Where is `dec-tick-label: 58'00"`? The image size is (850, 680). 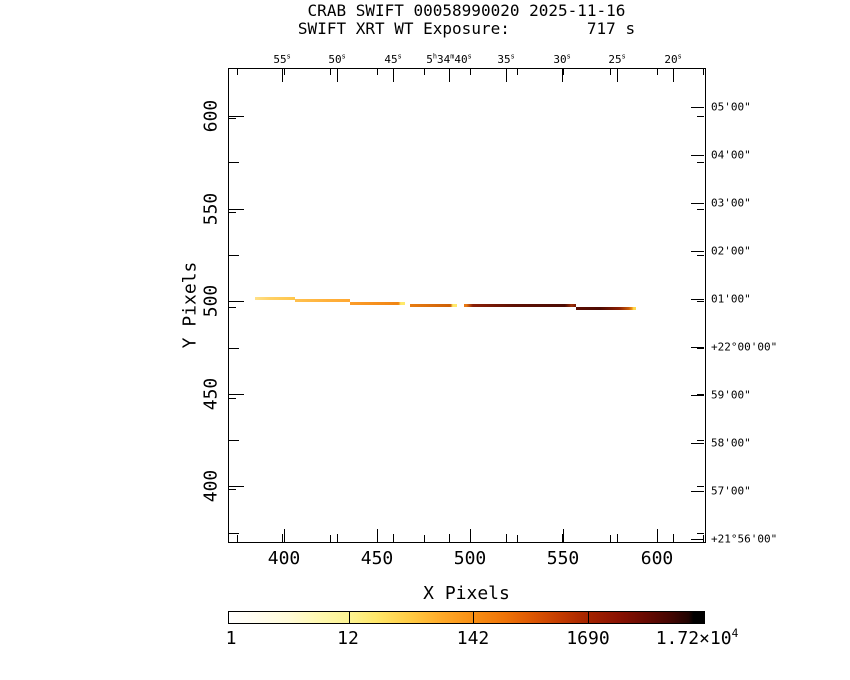 dec-tick-label: 58'00" is located at coordinates (731, 443).